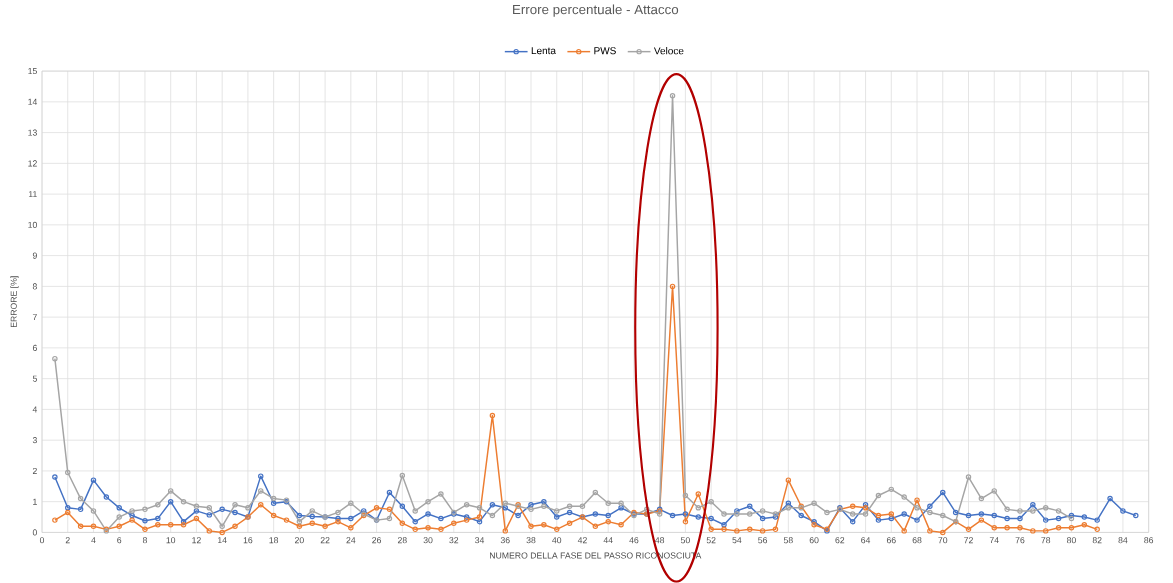  What do you see at coordinates (788, 540) in the screenshot?
I see `x-tick-label: 58` at bounding box center [788, 540].